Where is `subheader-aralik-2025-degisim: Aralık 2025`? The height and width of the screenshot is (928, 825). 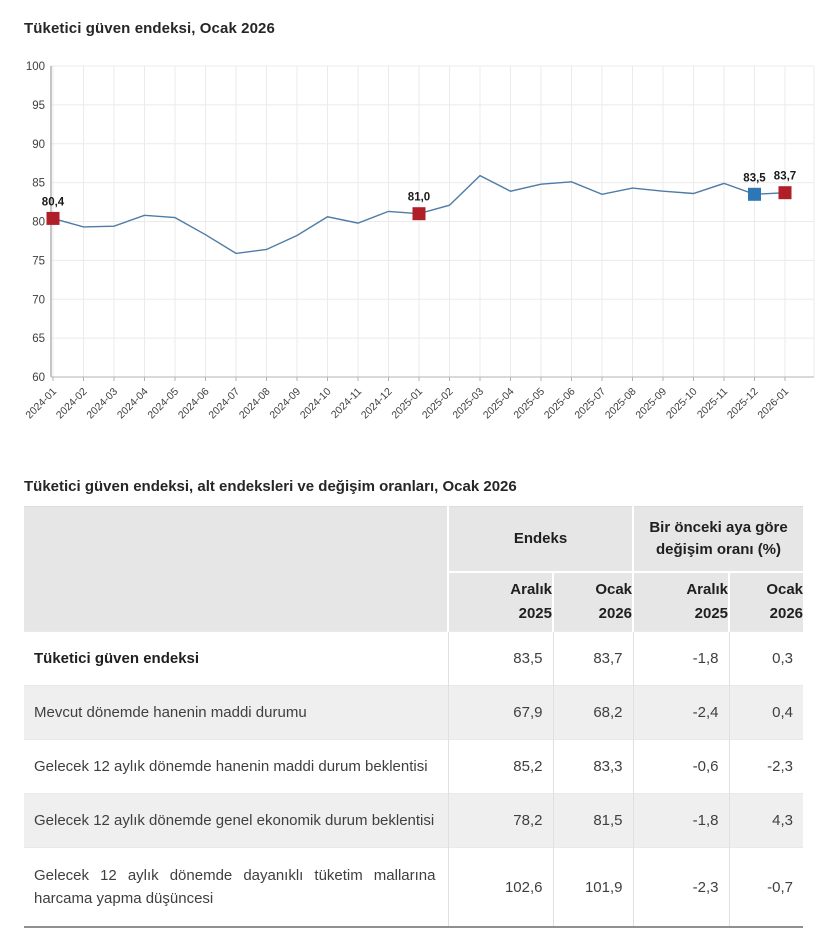 subheader-aralik-2025-degisim: Aralık 2025 is located at coordinates (681, 601).